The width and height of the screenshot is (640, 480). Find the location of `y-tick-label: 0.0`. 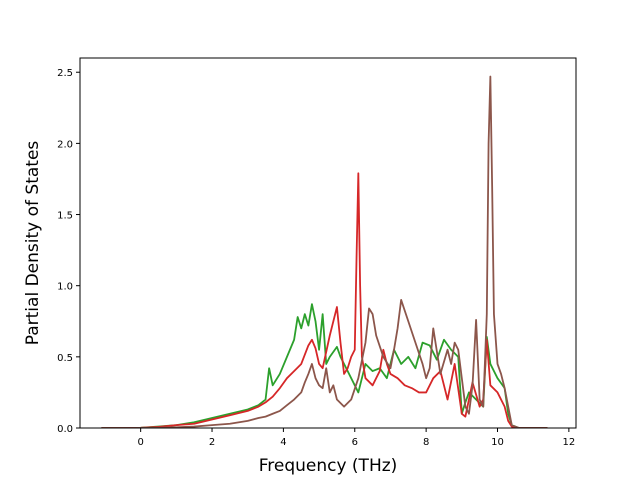

y-tick-label: 0.0 is located at coordinates (65, 429).